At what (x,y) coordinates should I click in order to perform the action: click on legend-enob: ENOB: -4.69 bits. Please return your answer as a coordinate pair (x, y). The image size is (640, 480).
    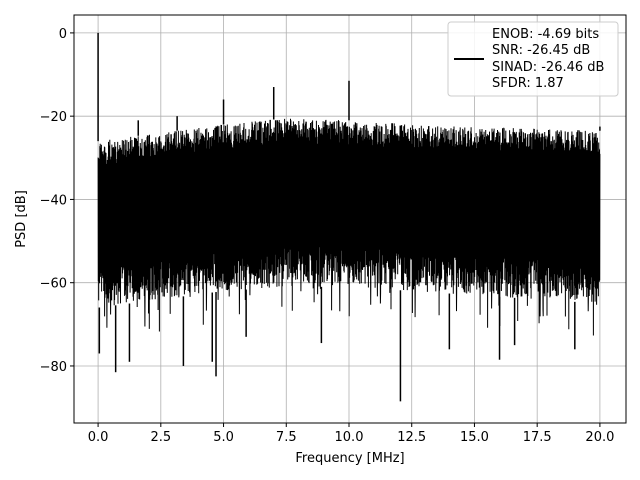
    Looking at the image, I should click on (545, 34).